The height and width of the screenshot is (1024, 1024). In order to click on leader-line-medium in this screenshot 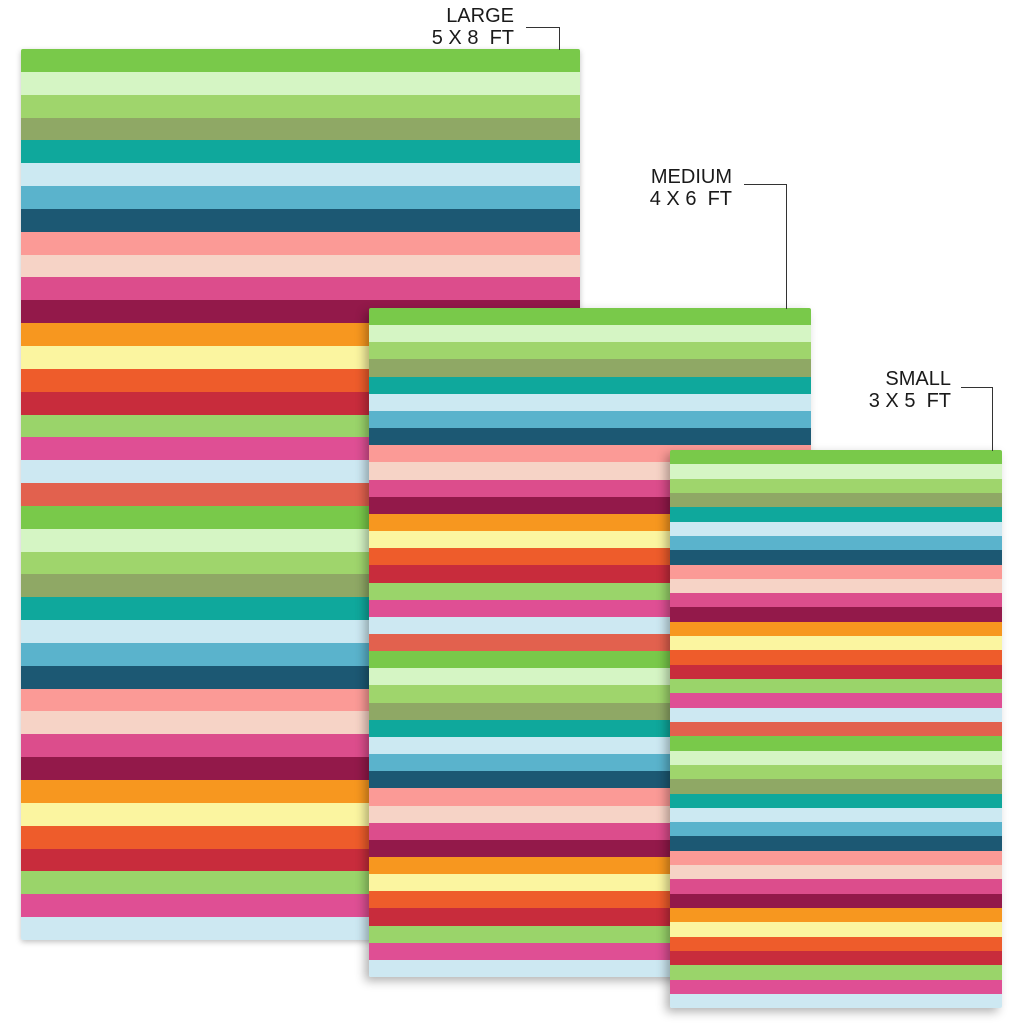, I will do `click(765, 246)`.